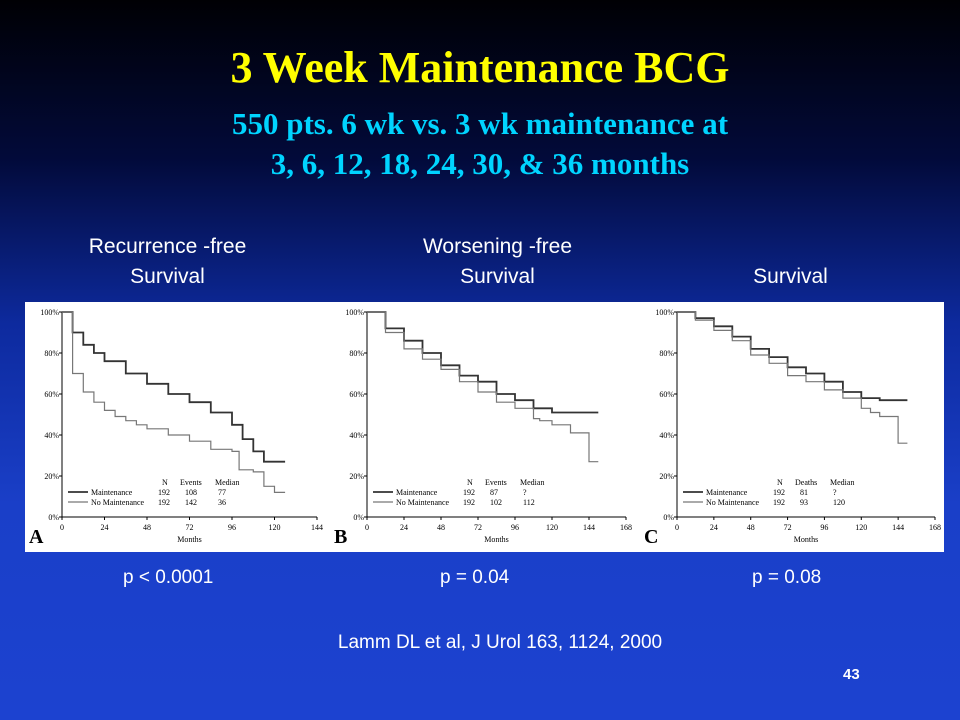 The width and height of the screenshot is (960, 720). What do you see at coordinates (496, 502) in the screenshot?
I see `legend-events: 102` at bounding box center [496, 502].